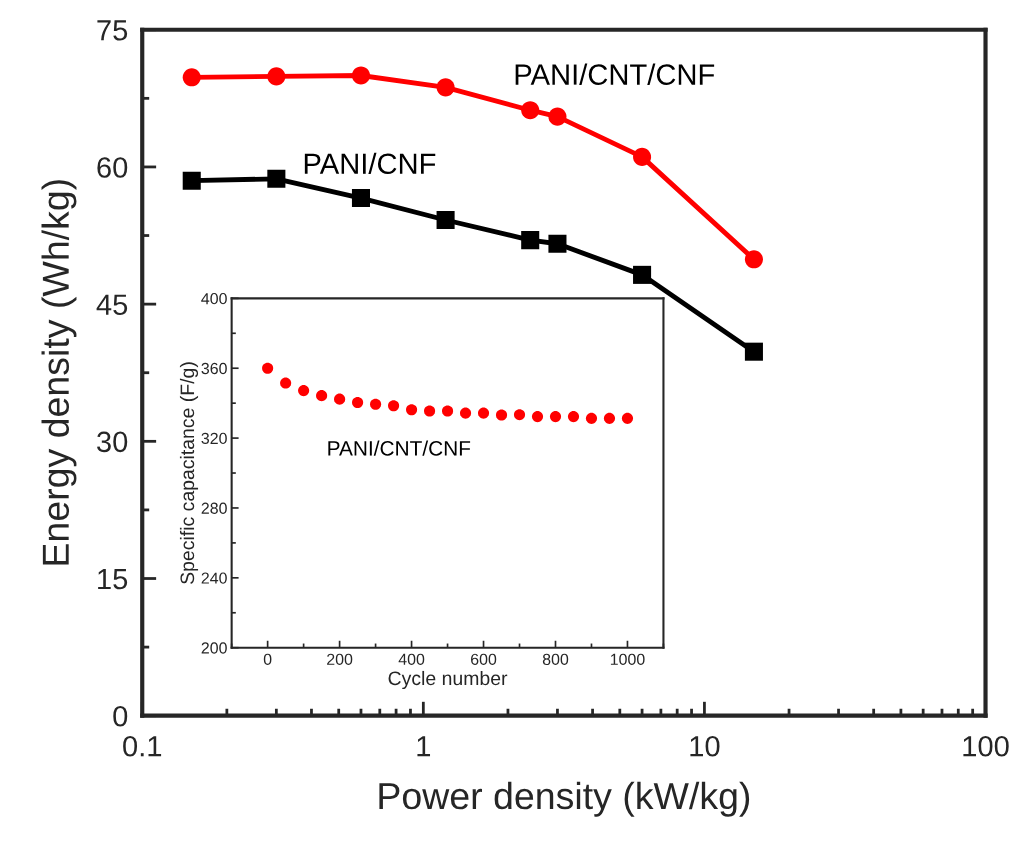 This screenshot has height=850, width=1016. Describe the element at coordinates (627, 659) in the screenshot. I see `x-tick-label: 1000` at that location.